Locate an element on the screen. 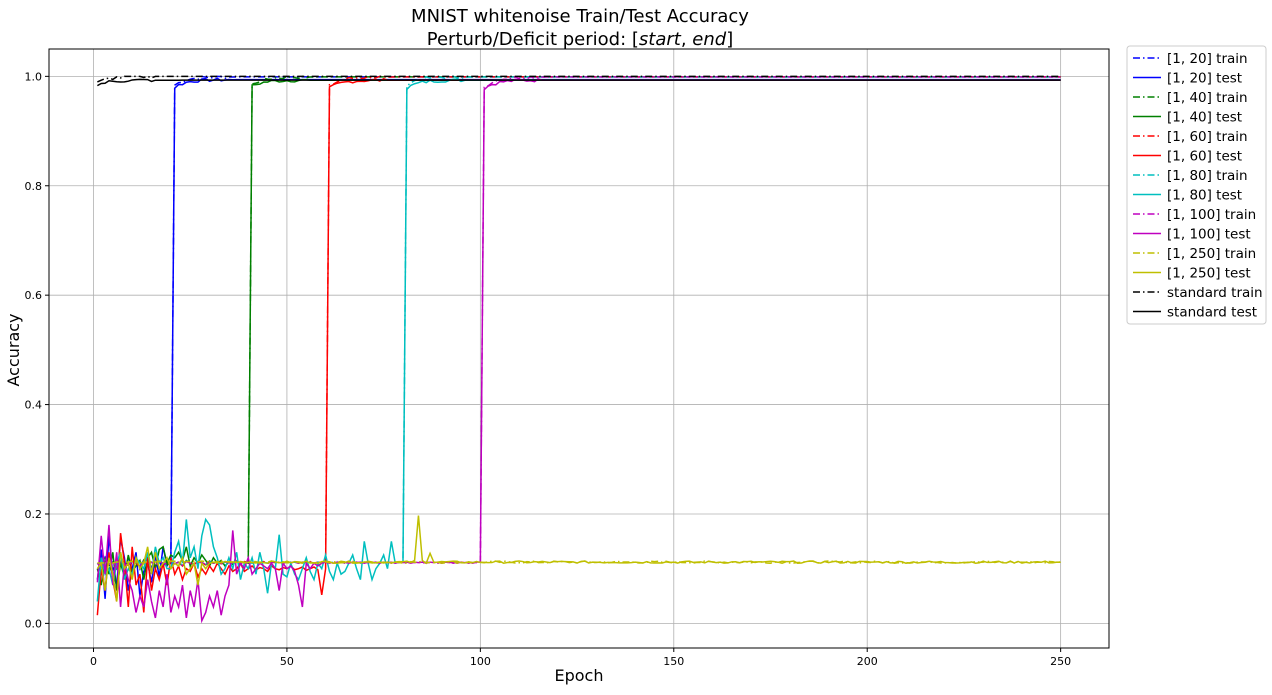 The height and width of the screenshot is (695, 1272). x-tick-label: 200 is located at coordinates (867, 661).